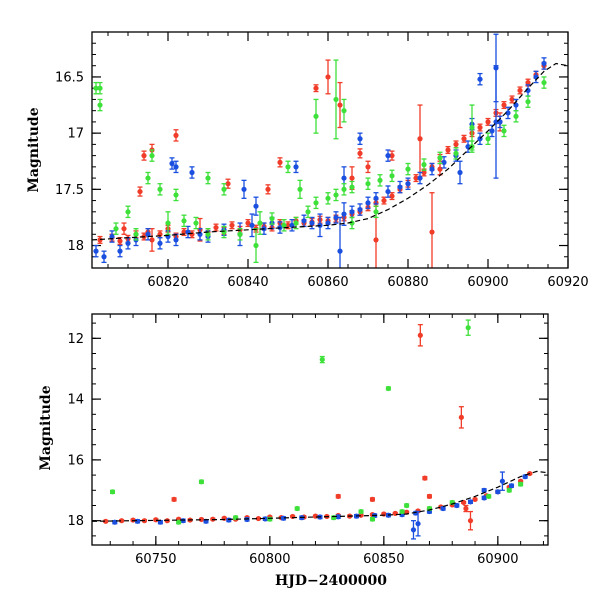 The width and height of the screenshot is (600, 600). I want to click on y-tick-label: 17, so click(75, 134).